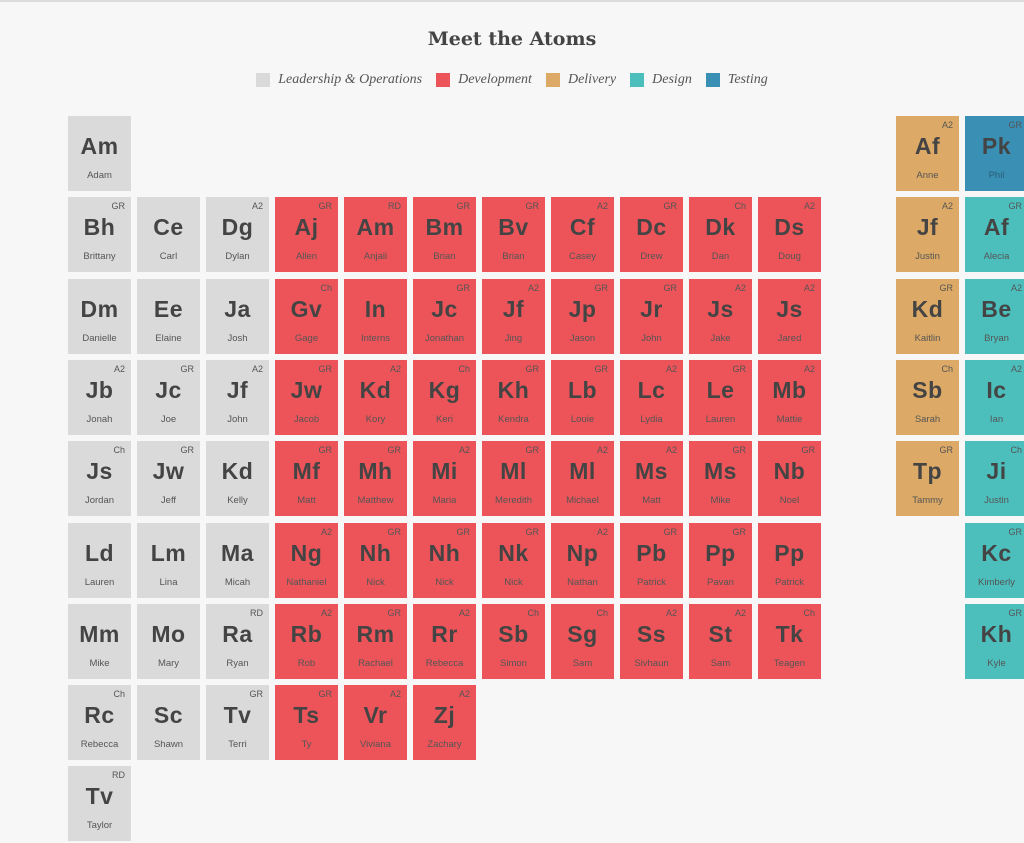  I want to click on legend-item-leadership: Leadership & Operations, so click(339, 80).